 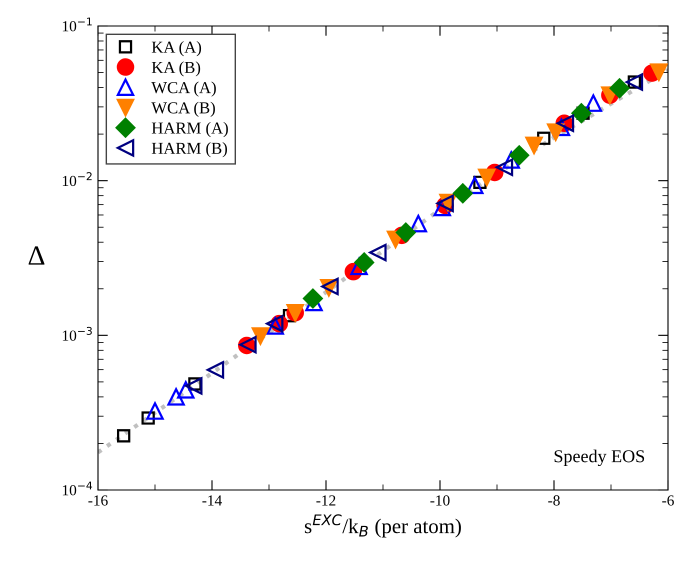 What do you see at coordinates (190, 130) in the screenshot?
I see `legend-label: HARM (A)` at bounding box center [190, 130].